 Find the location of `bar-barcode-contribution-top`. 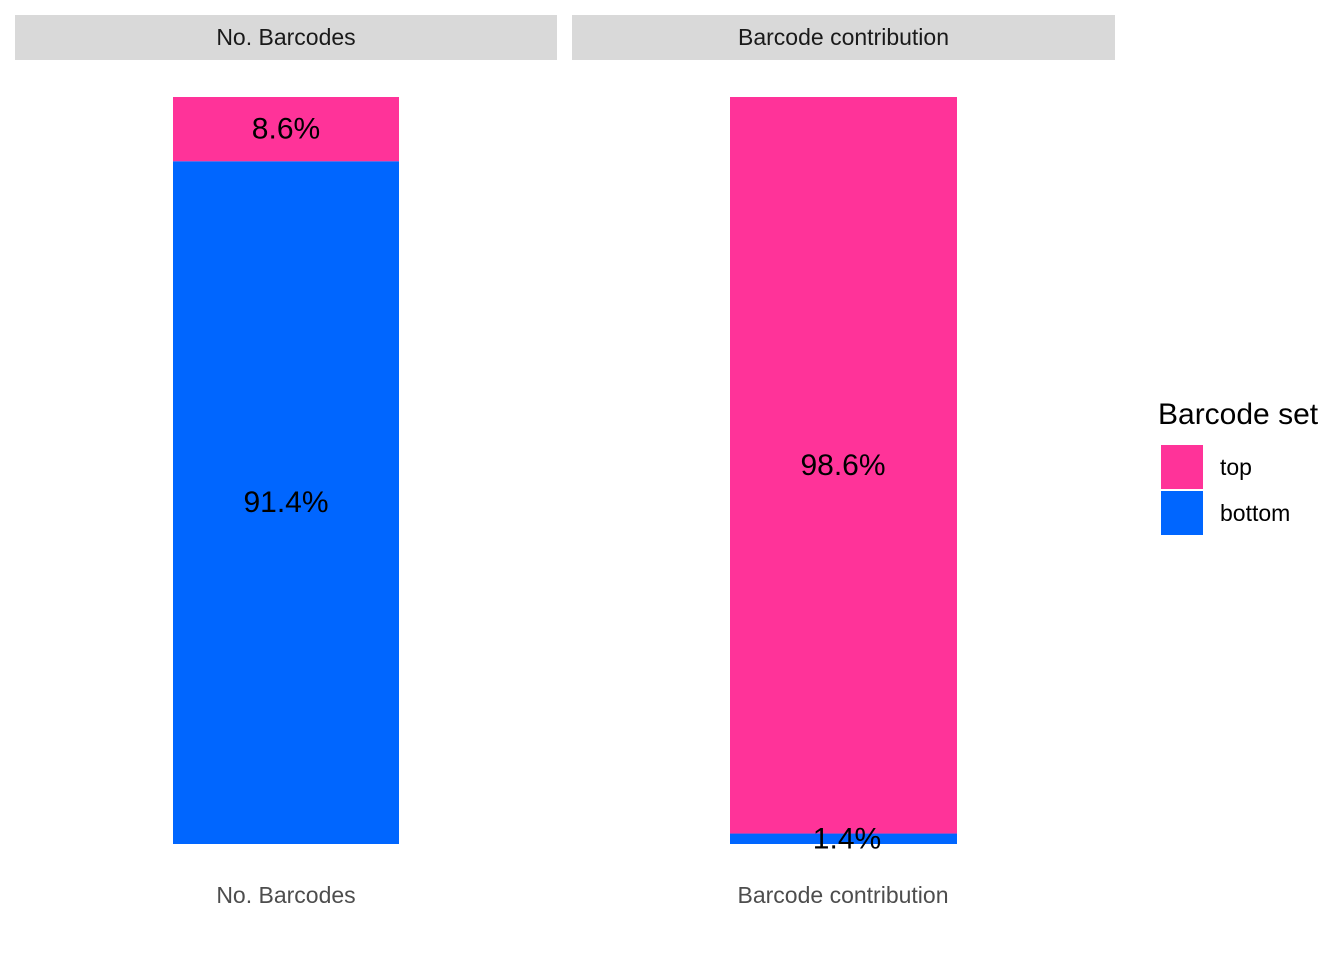

bar-barcode-contribution-top is located at coordinates (843, 465).